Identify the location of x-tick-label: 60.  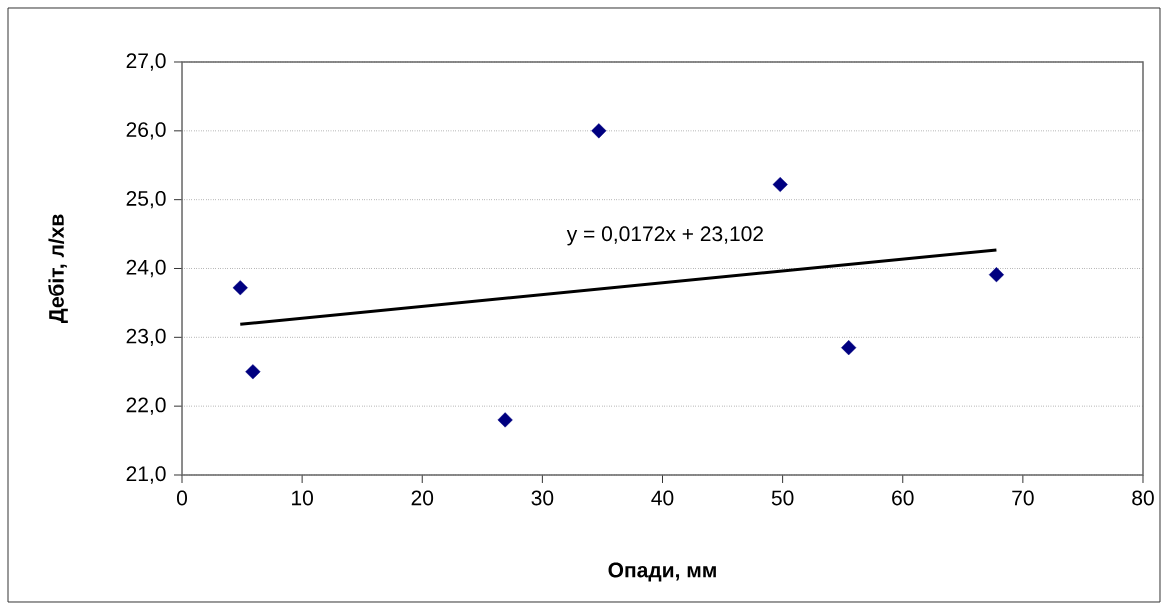
(903, 498).